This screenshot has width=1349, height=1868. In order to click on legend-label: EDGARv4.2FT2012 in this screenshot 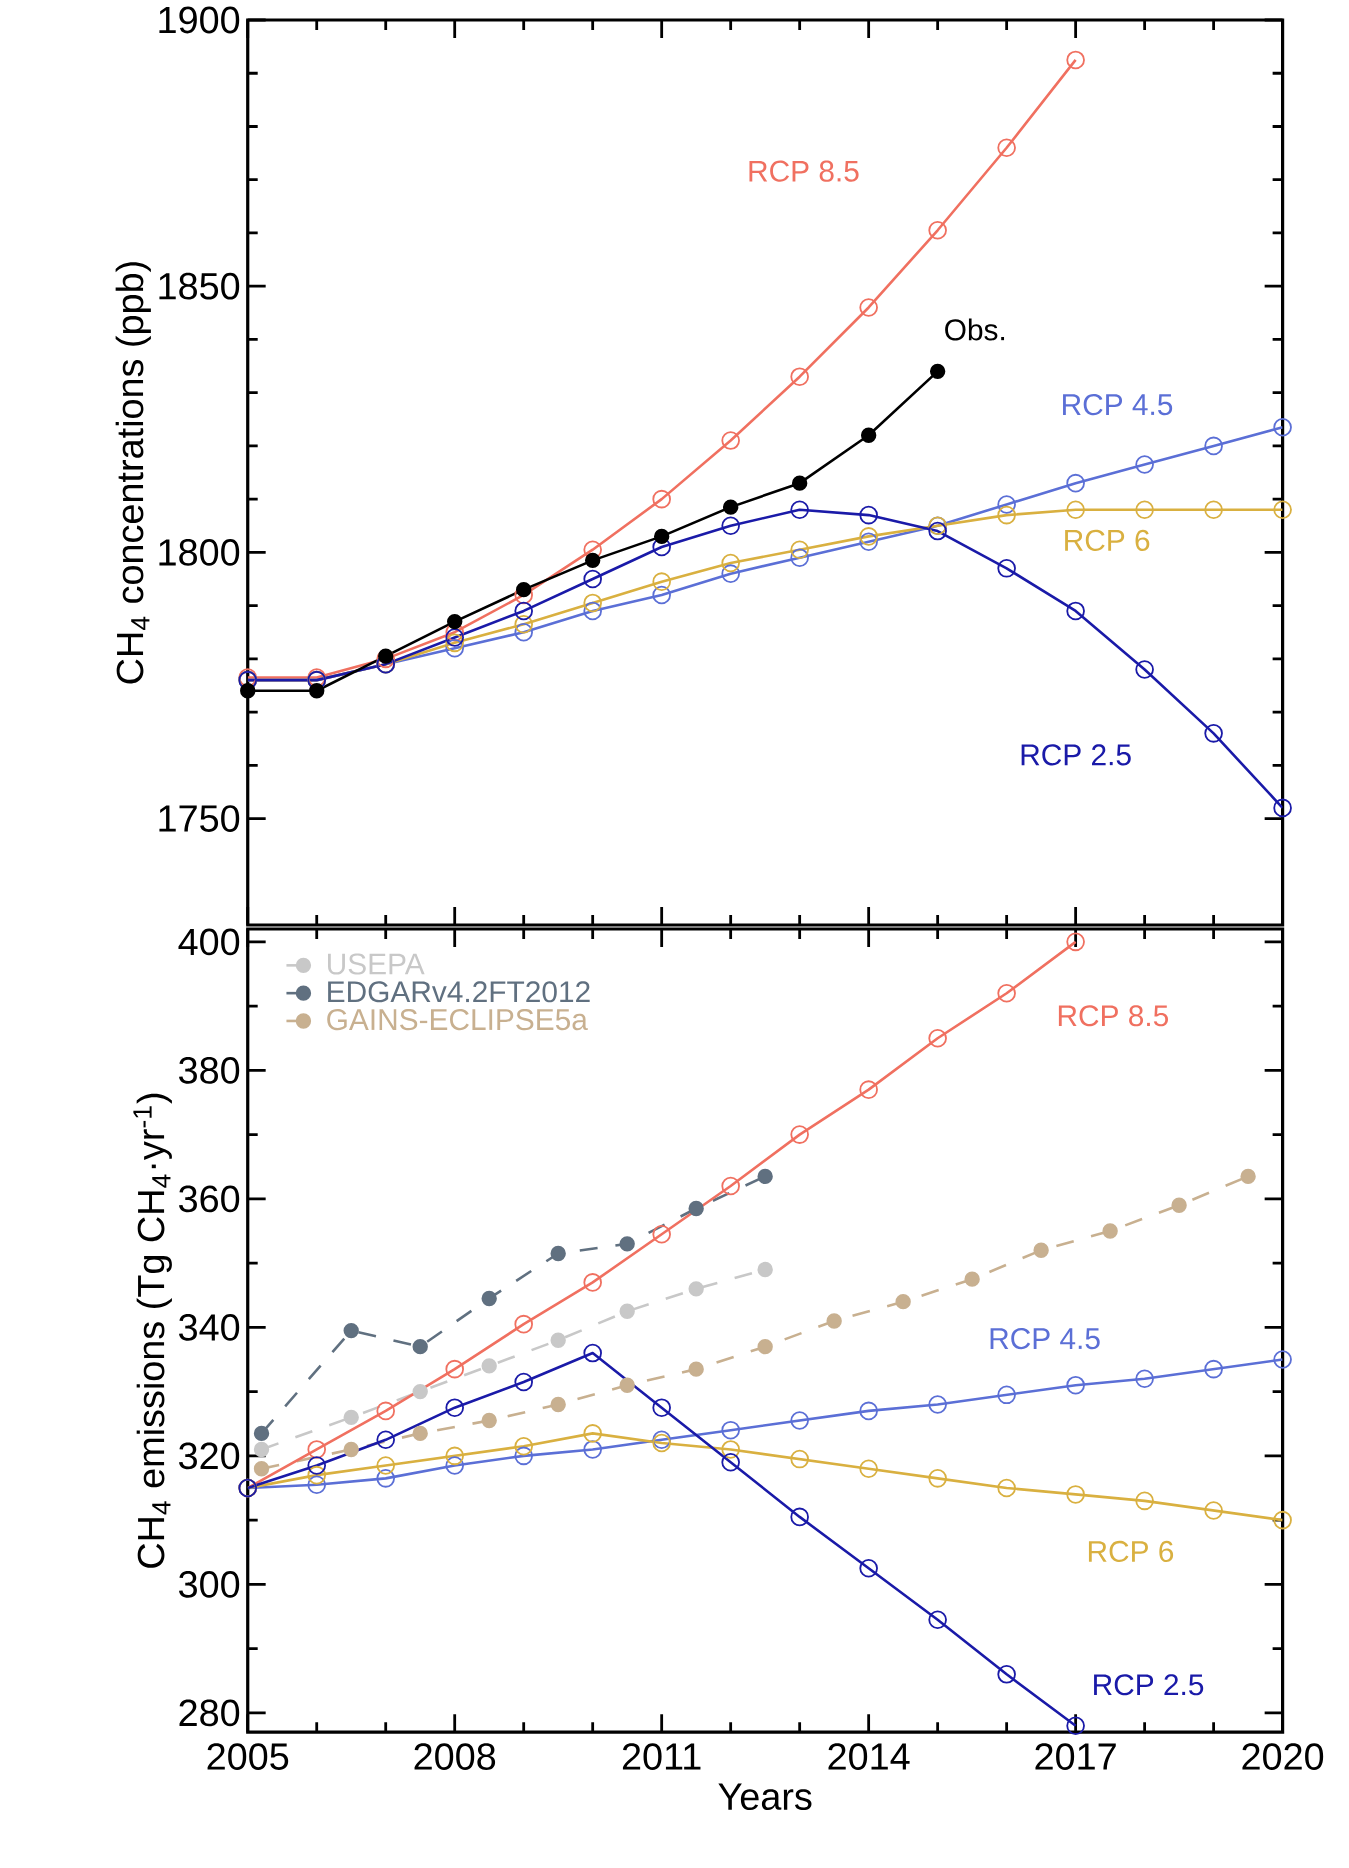, I will do `click(459, 992)`.